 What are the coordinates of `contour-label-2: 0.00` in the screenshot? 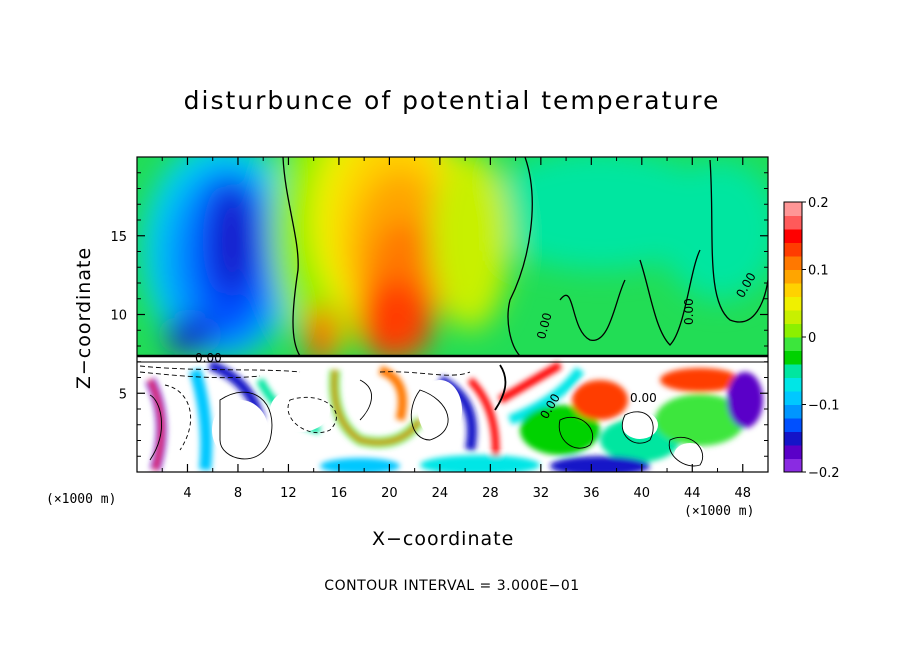 It's located at (689, 311).